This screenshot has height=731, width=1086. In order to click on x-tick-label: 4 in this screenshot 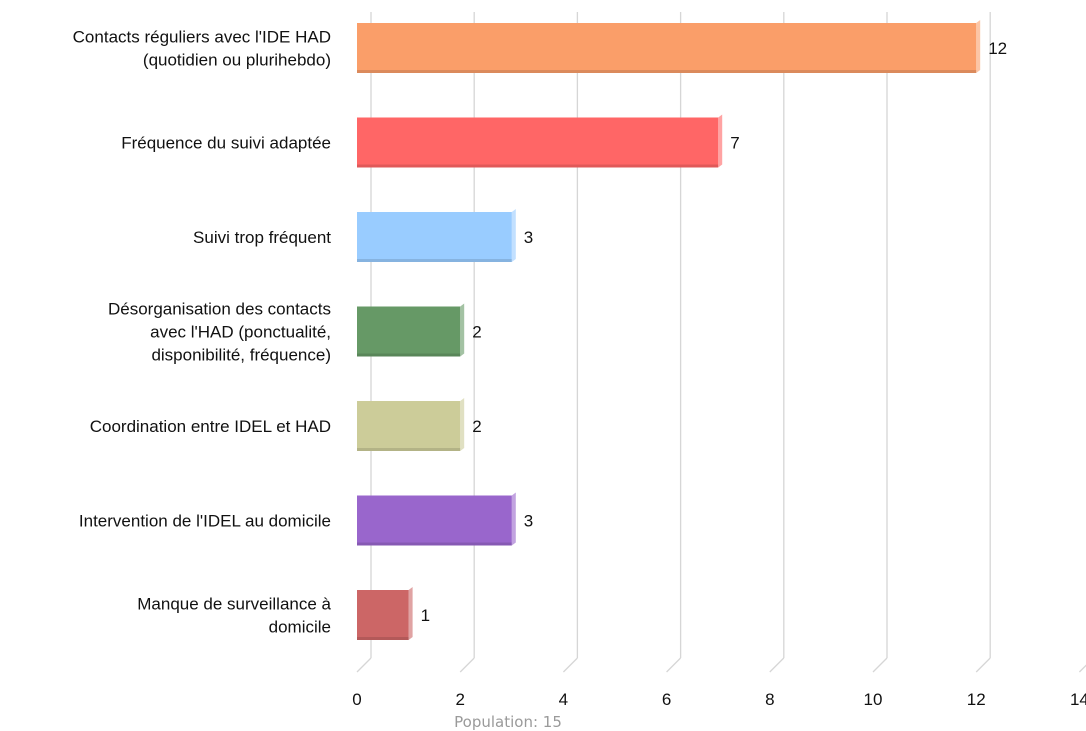, I will do `click(563, 699)`.